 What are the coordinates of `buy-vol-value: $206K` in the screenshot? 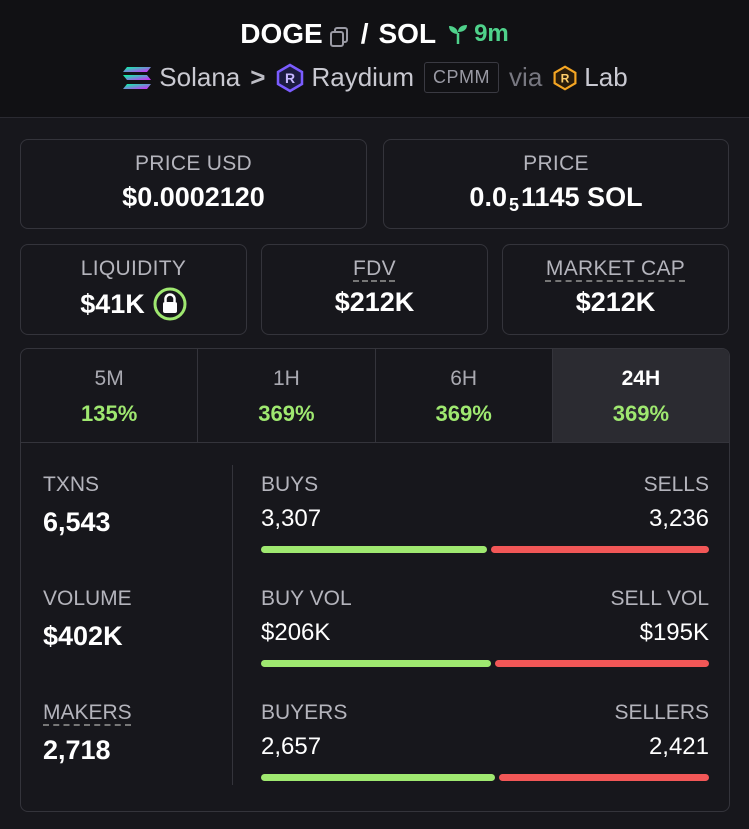 It's located at (296, 632).